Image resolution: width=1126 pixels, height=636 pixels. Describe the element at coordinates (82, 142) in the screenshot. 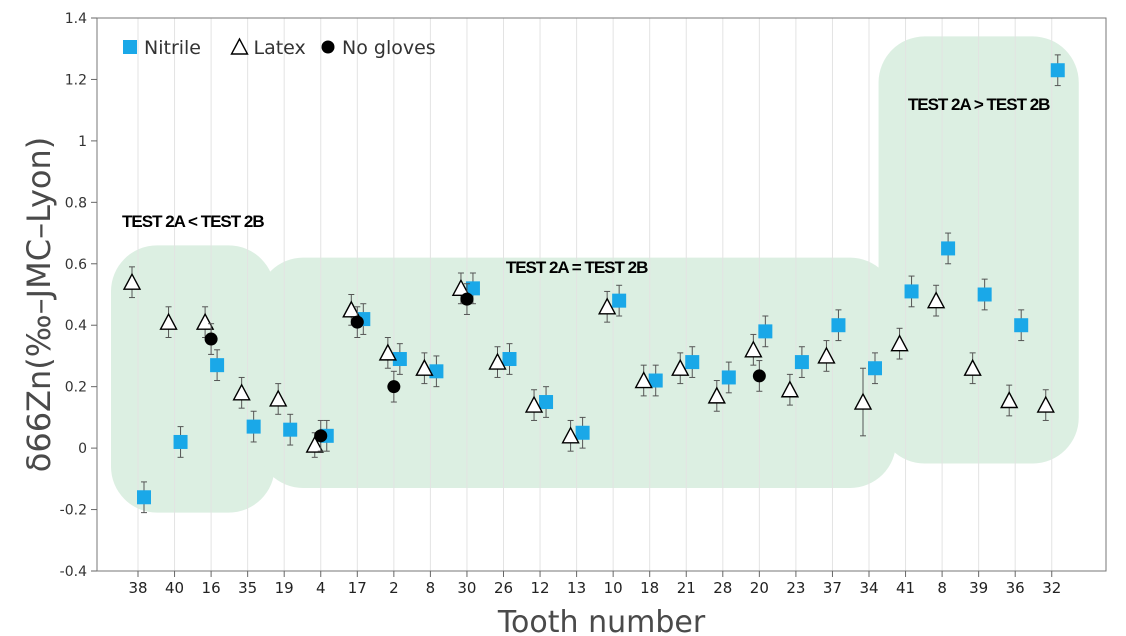

I see `y-tick-label: 1` at that location.